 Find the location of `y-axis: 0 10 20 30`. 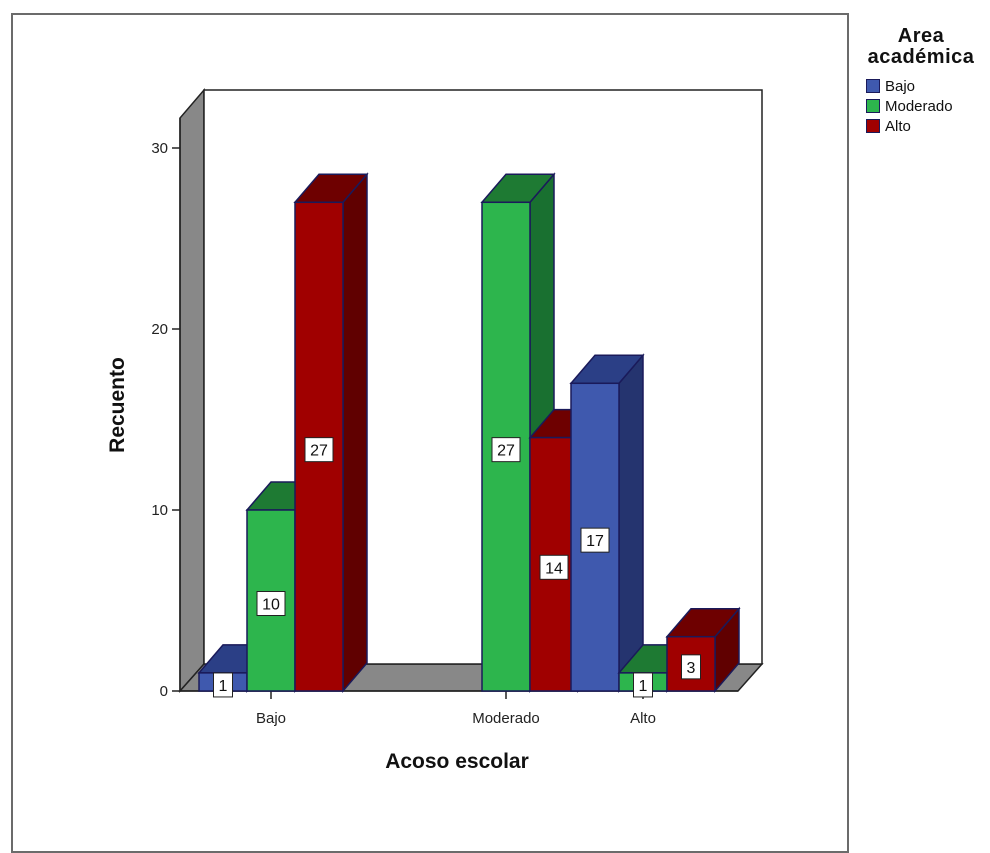

y-axis: 0 10 20 30 is located at coordinates (166, 409).